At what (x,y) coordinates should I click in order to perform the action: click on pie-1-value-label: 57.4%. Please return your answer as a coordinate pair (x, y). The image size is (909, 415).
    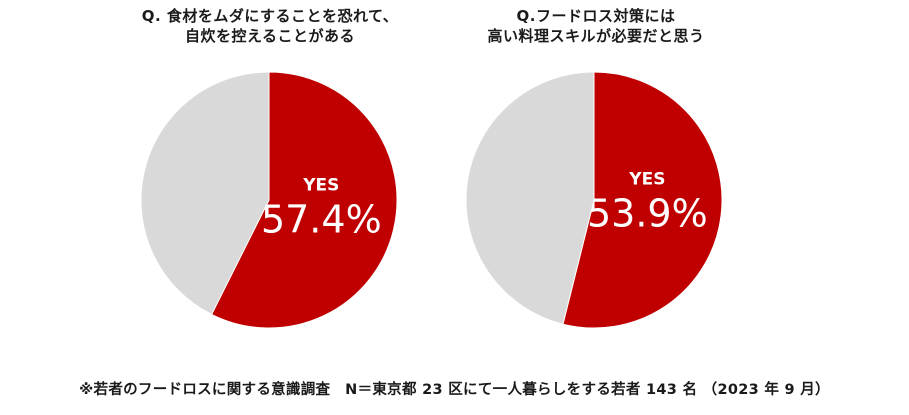
    Looking at the image, I should click on (321, 219).